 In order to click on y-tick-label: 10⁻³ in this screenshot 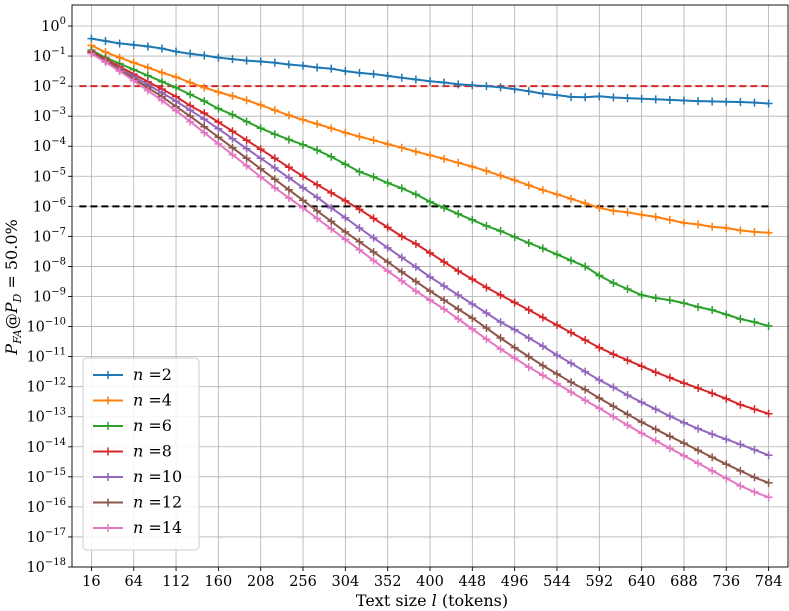, I will do `click(49, 115)`.